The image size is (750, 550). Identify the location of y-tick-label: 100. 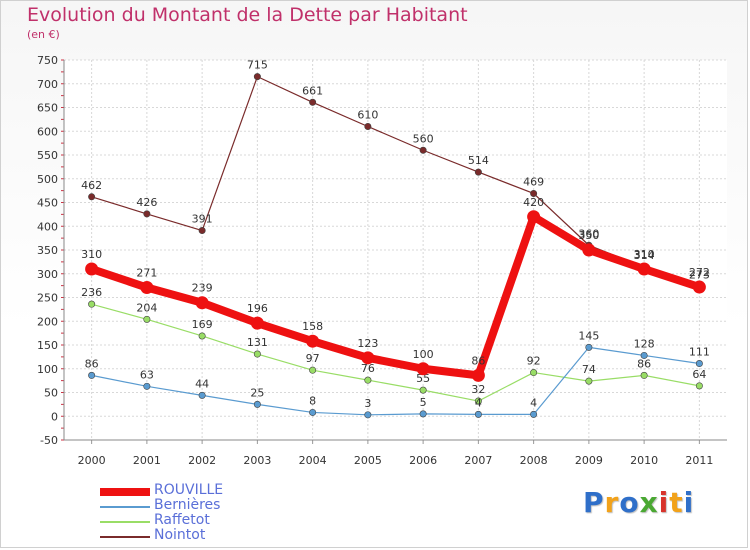
(47, 369).